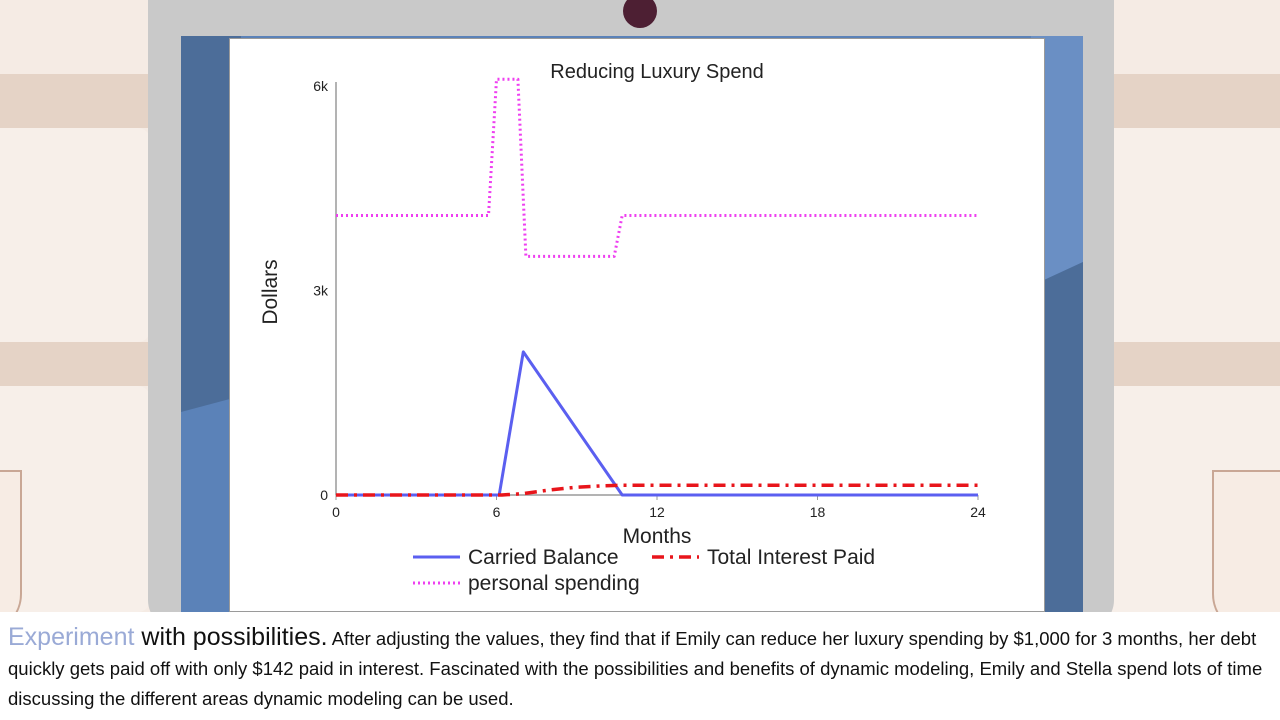 The width and height of the screenshot is (1280, 720). What do you see at coordinates (554, 583) in the screenshot?
I see `legend-label: personal spending` at bounding box center [554, 583].